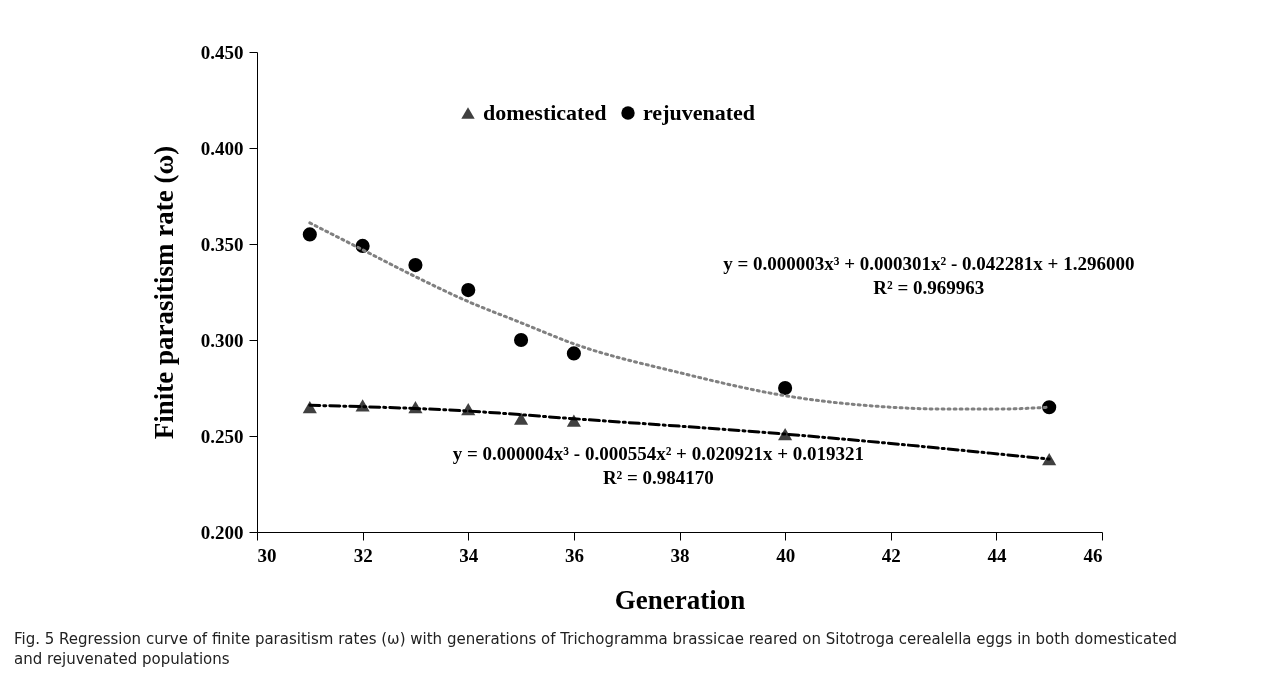  Describe the element at coordinates (222, 244) in the screenshot. I see `y-tick-label: 0.350` at that location.